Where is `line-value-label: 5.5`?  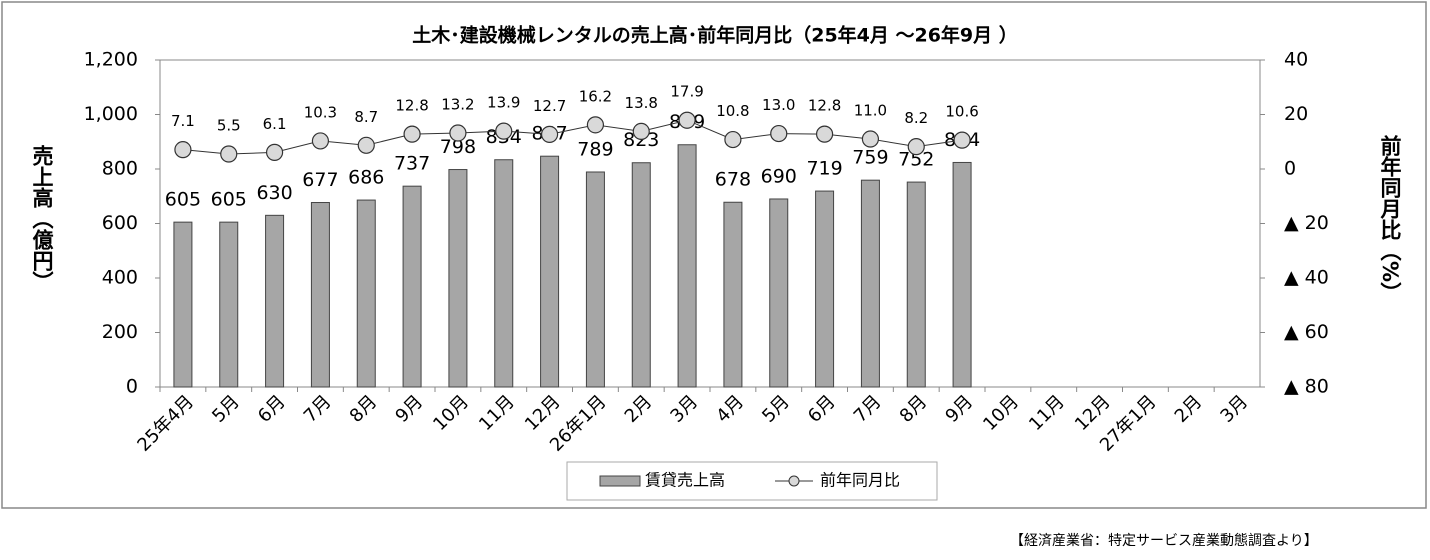 line-value-label: 5.5 is located at coordinates (229, 126).